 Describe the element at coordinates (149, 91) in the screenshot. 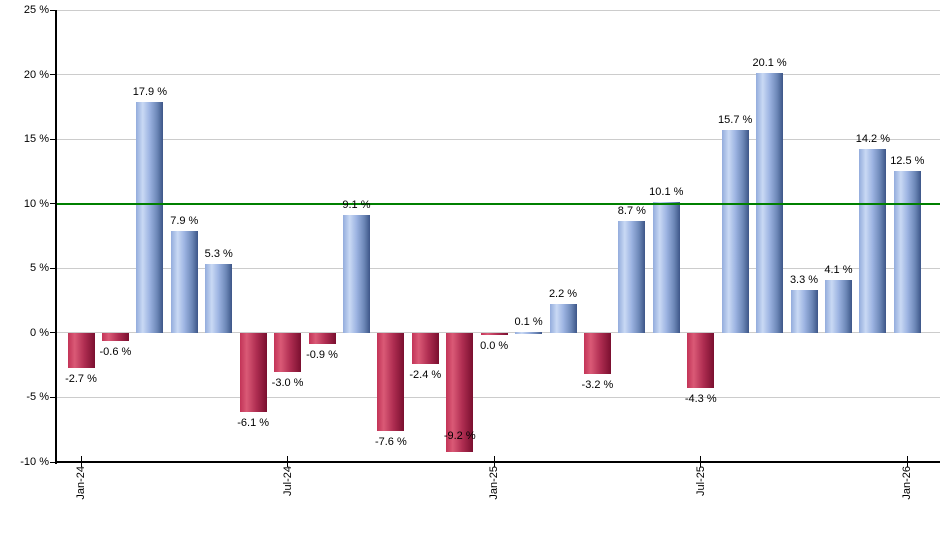

I see `bar-value-label: 17.9 %` at that location.